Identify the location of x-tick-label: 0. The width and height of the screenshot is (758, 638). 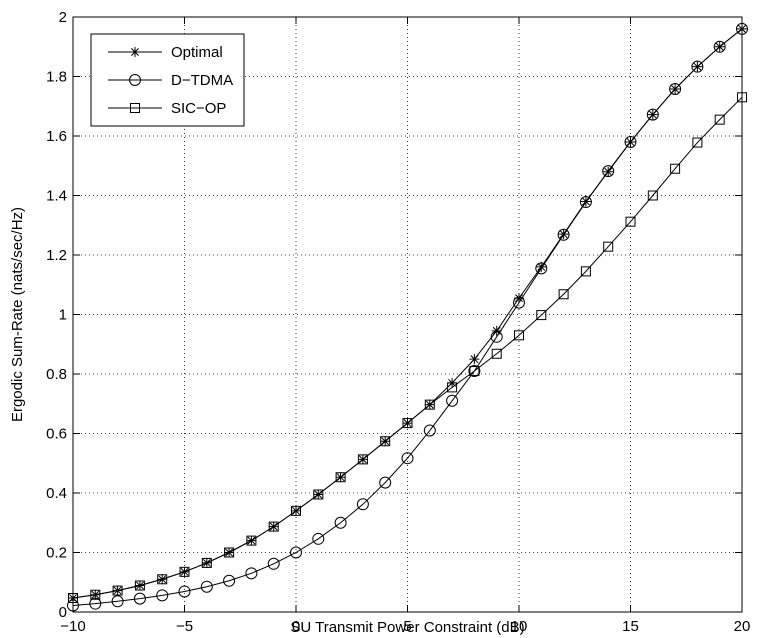
(296, 626).